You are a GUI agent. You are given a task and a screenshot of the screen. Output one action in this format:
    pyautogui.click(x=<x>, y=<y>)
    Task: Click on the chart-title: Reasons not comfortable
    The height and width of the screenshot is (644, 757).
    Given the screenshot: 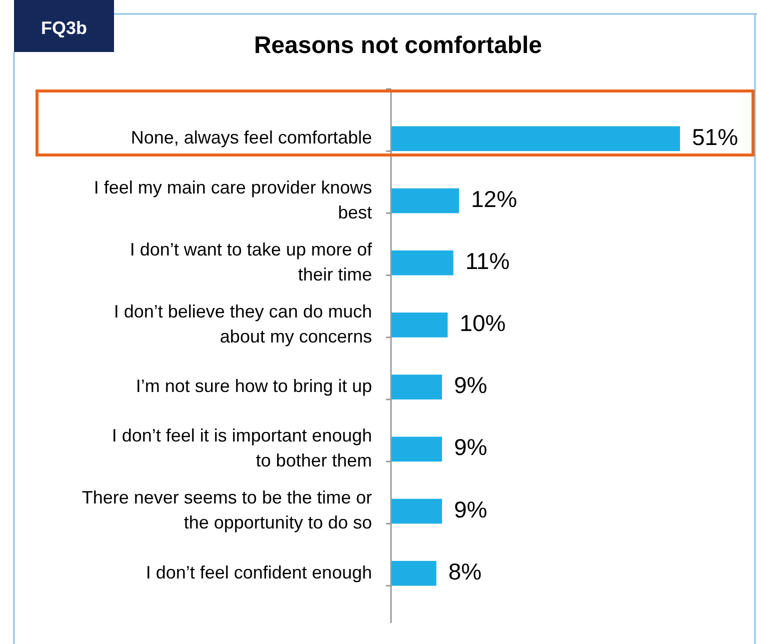 What is the action you would take?
    pyautogui.click(x=398, y=45)
    